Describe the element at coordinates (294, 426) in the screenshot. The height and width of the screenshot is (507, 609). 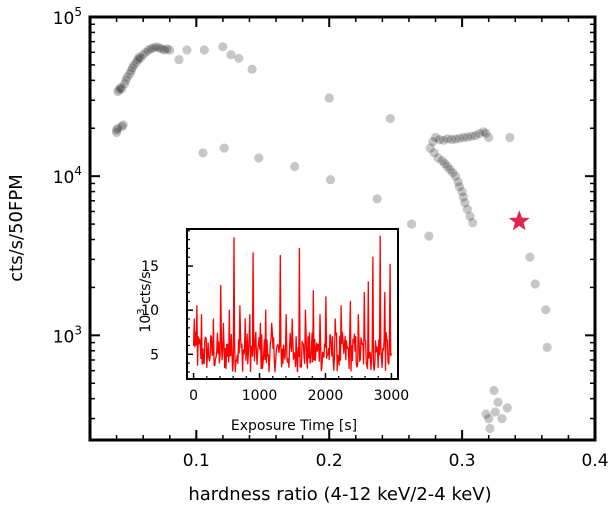
I see `inset-x-axis-title: Exposure Time [s]` at that location.